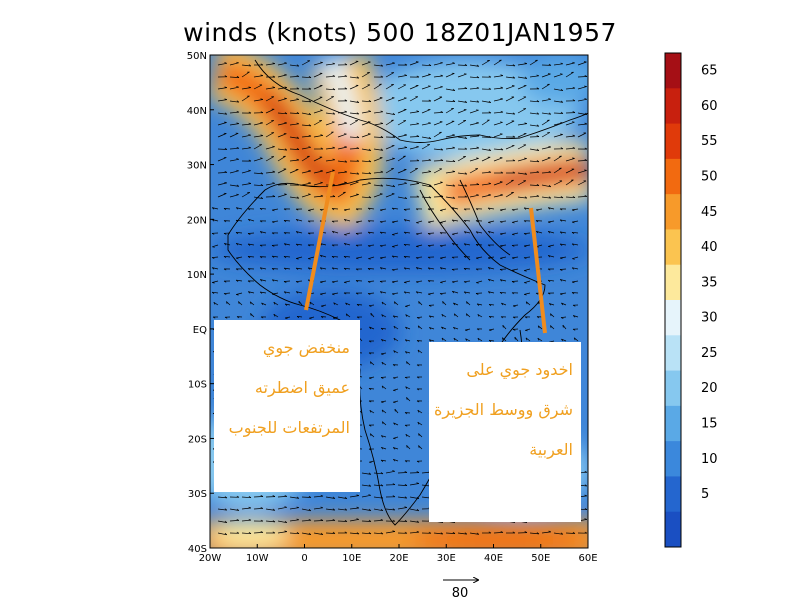  What do you see at coordinates (709, 388) in the screenshot?
I see `colorbar-label: 20` at bounding box center [709, 388].